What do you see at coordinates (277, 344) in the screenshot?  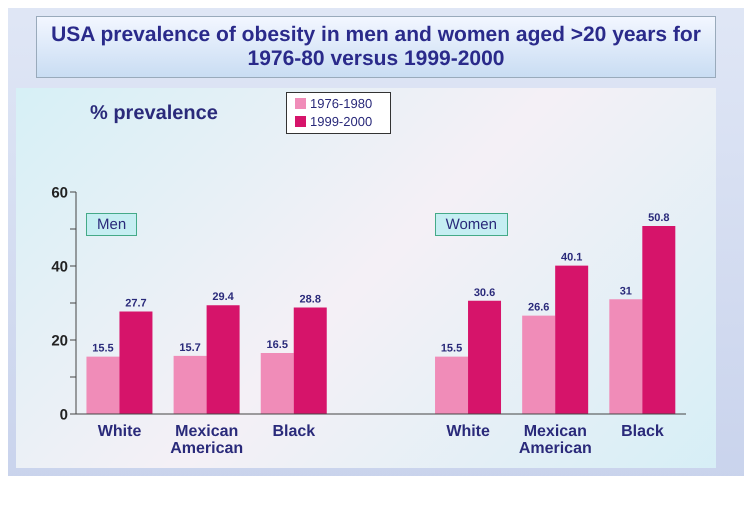 I see `data-label: 16.5` at bounding box center [277, 344].